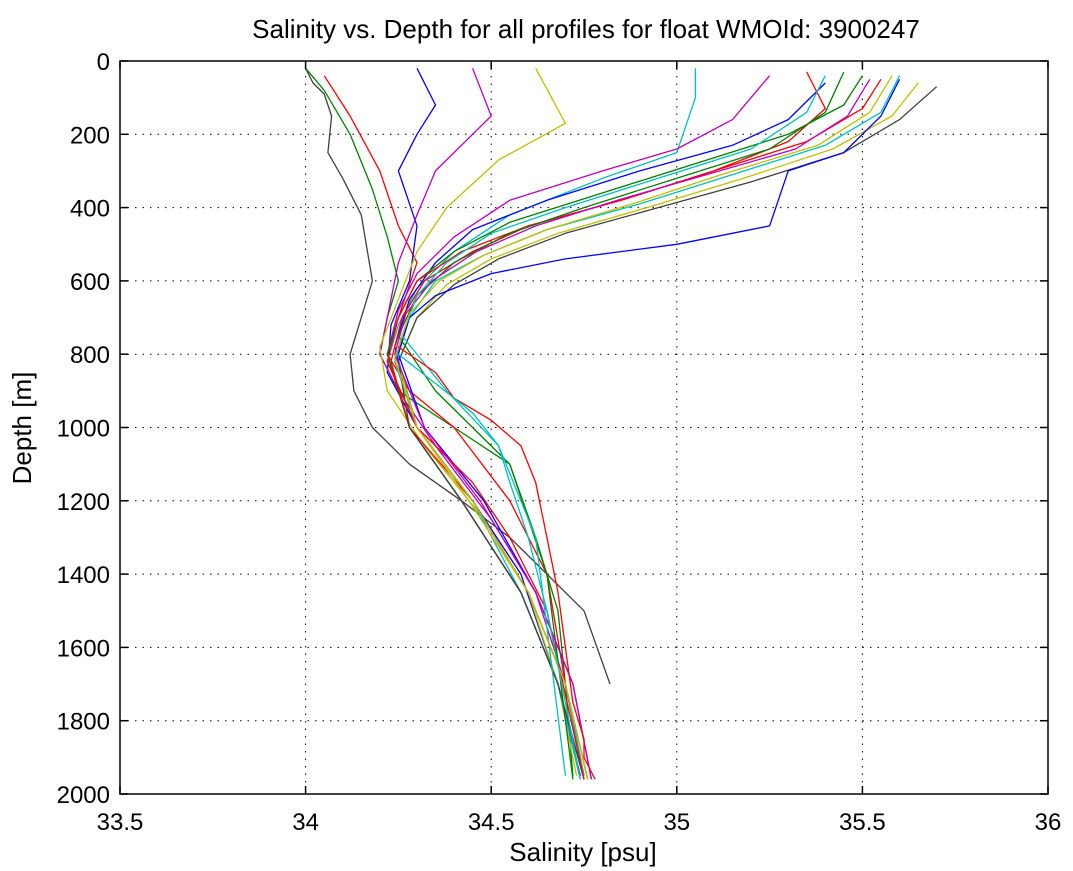  Describe the element at coordinates (83, 795) in the screenshot. I see `y-tick-label: 2000` at that location.